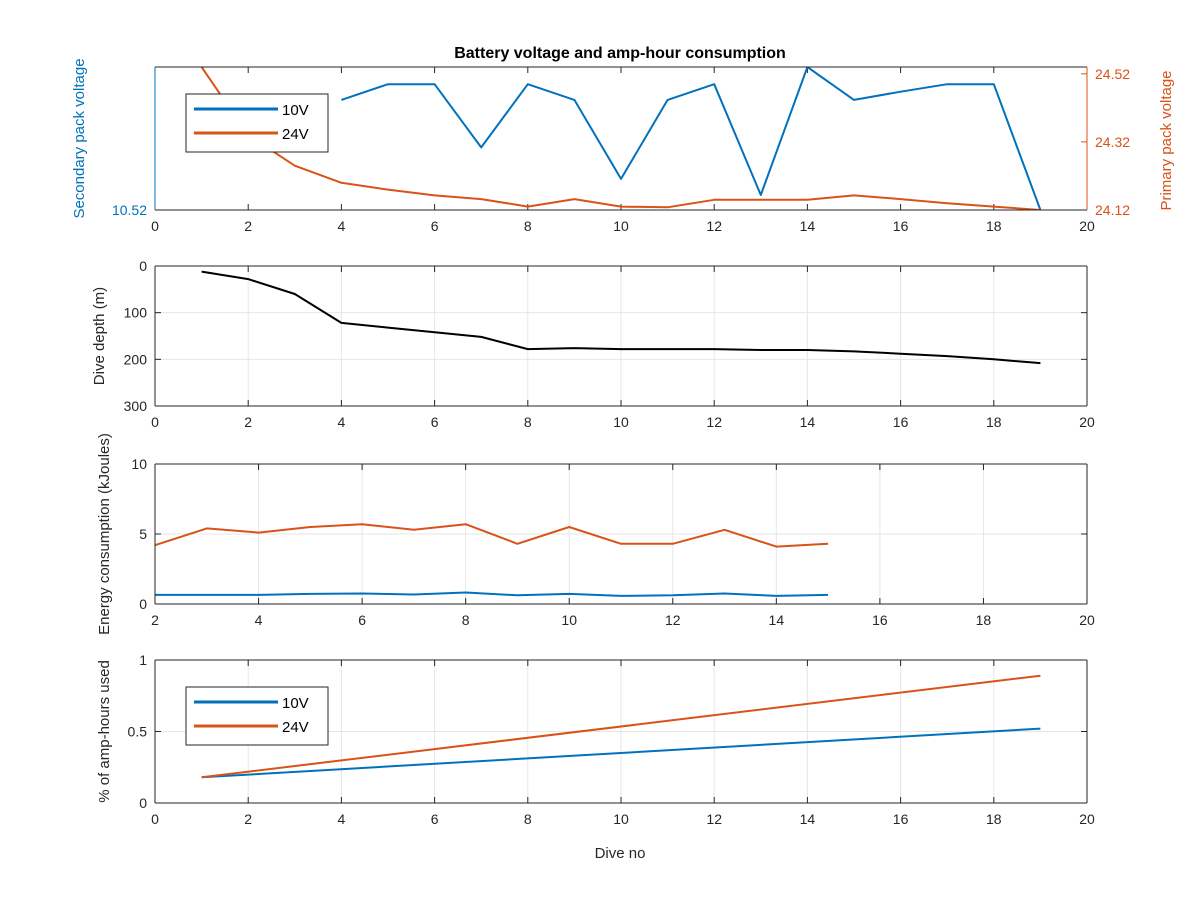  What do you see at coordinates (136, 359) in the screenshot?
I see `y-tick-label: 200` at bounding box center [136, 359].